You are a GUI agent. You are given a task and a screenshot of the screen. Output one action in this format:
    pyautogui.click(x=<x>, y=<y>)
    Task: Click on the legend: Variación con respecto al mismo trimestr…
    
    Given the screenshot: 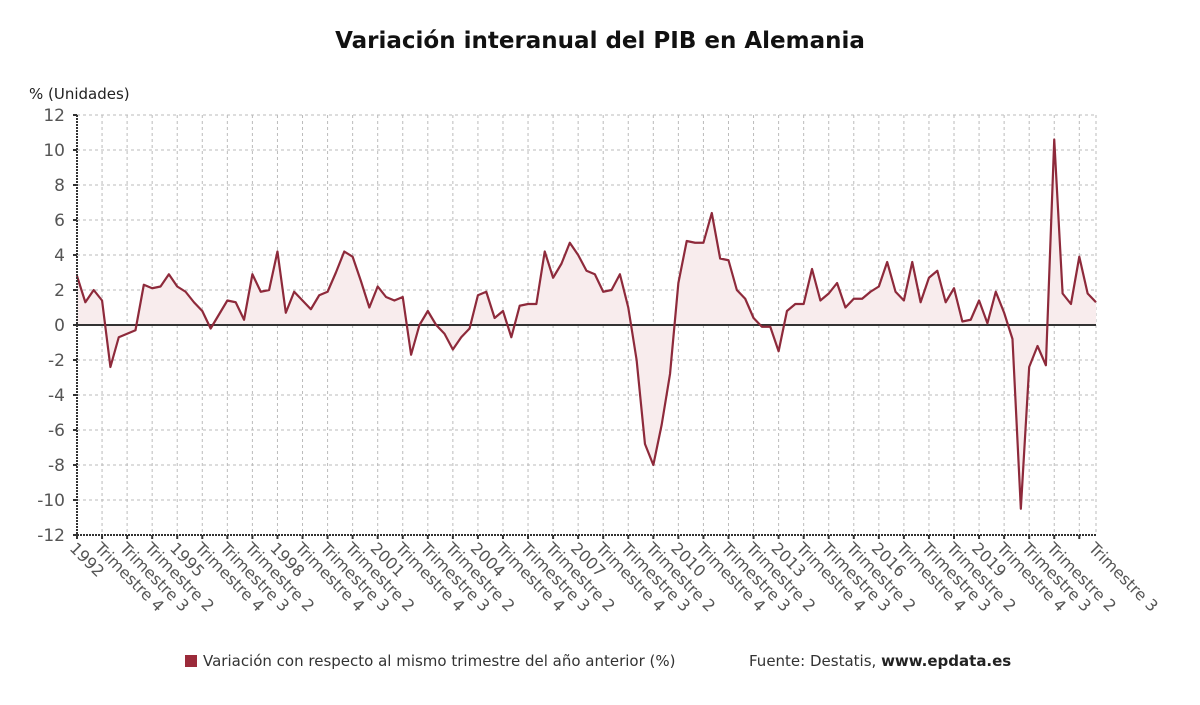 What is the action you would take?
    pyautogui.click(x=430, y=661)
    